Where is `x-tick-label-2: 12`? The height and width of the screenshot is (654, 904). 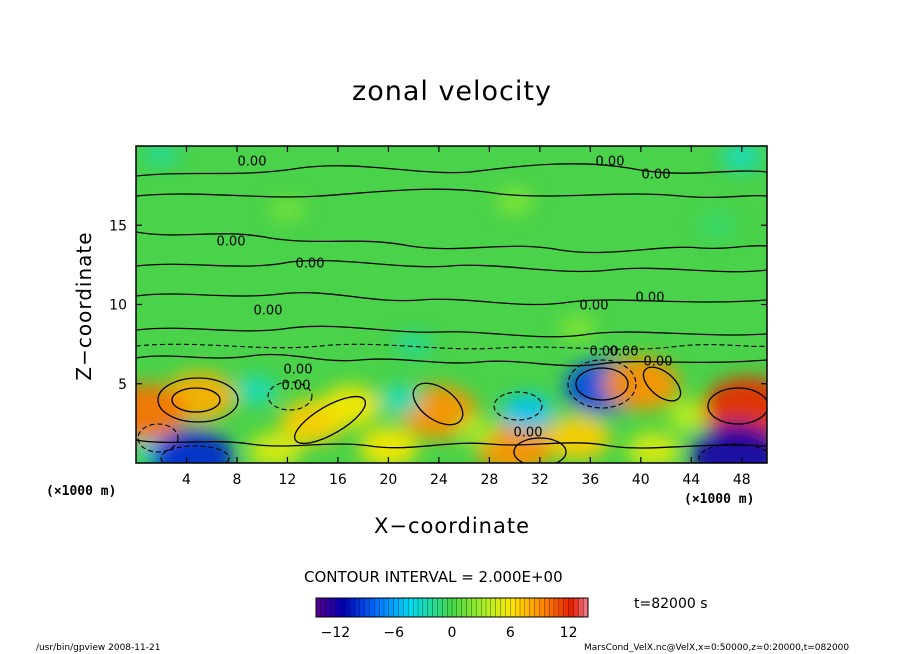
x-tick-label-2: 12 is located at coordinates (288, 480).